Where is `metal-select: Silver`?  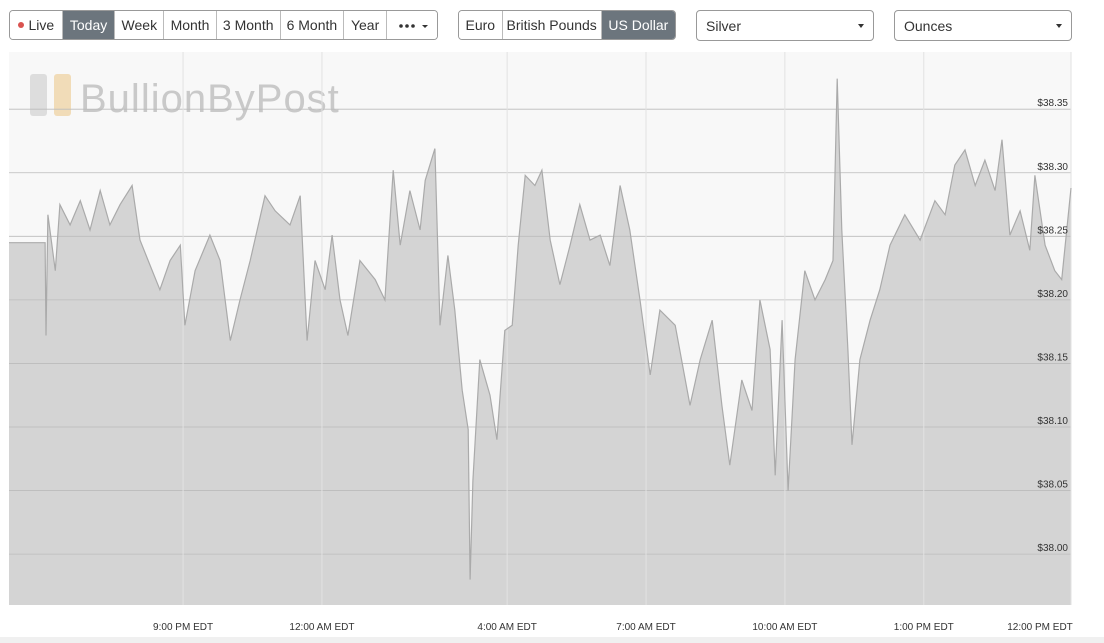
metal-select: Silver is located at coordinates (785, 25).